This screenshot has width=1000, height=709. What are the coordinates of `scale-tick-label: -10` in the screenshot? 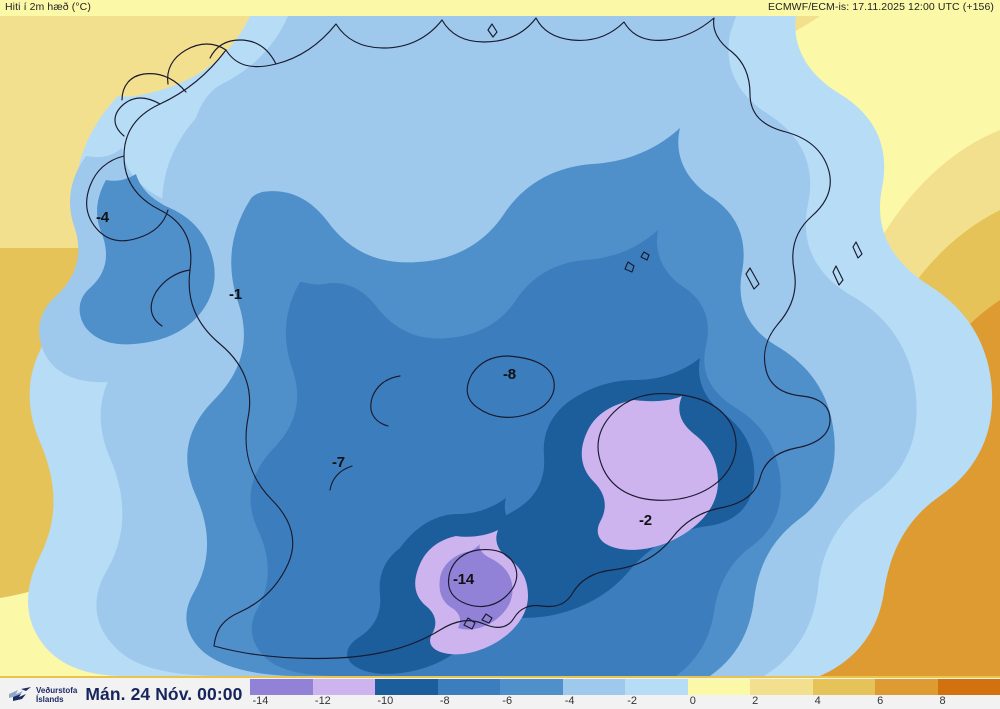 It's located at (385, 701).